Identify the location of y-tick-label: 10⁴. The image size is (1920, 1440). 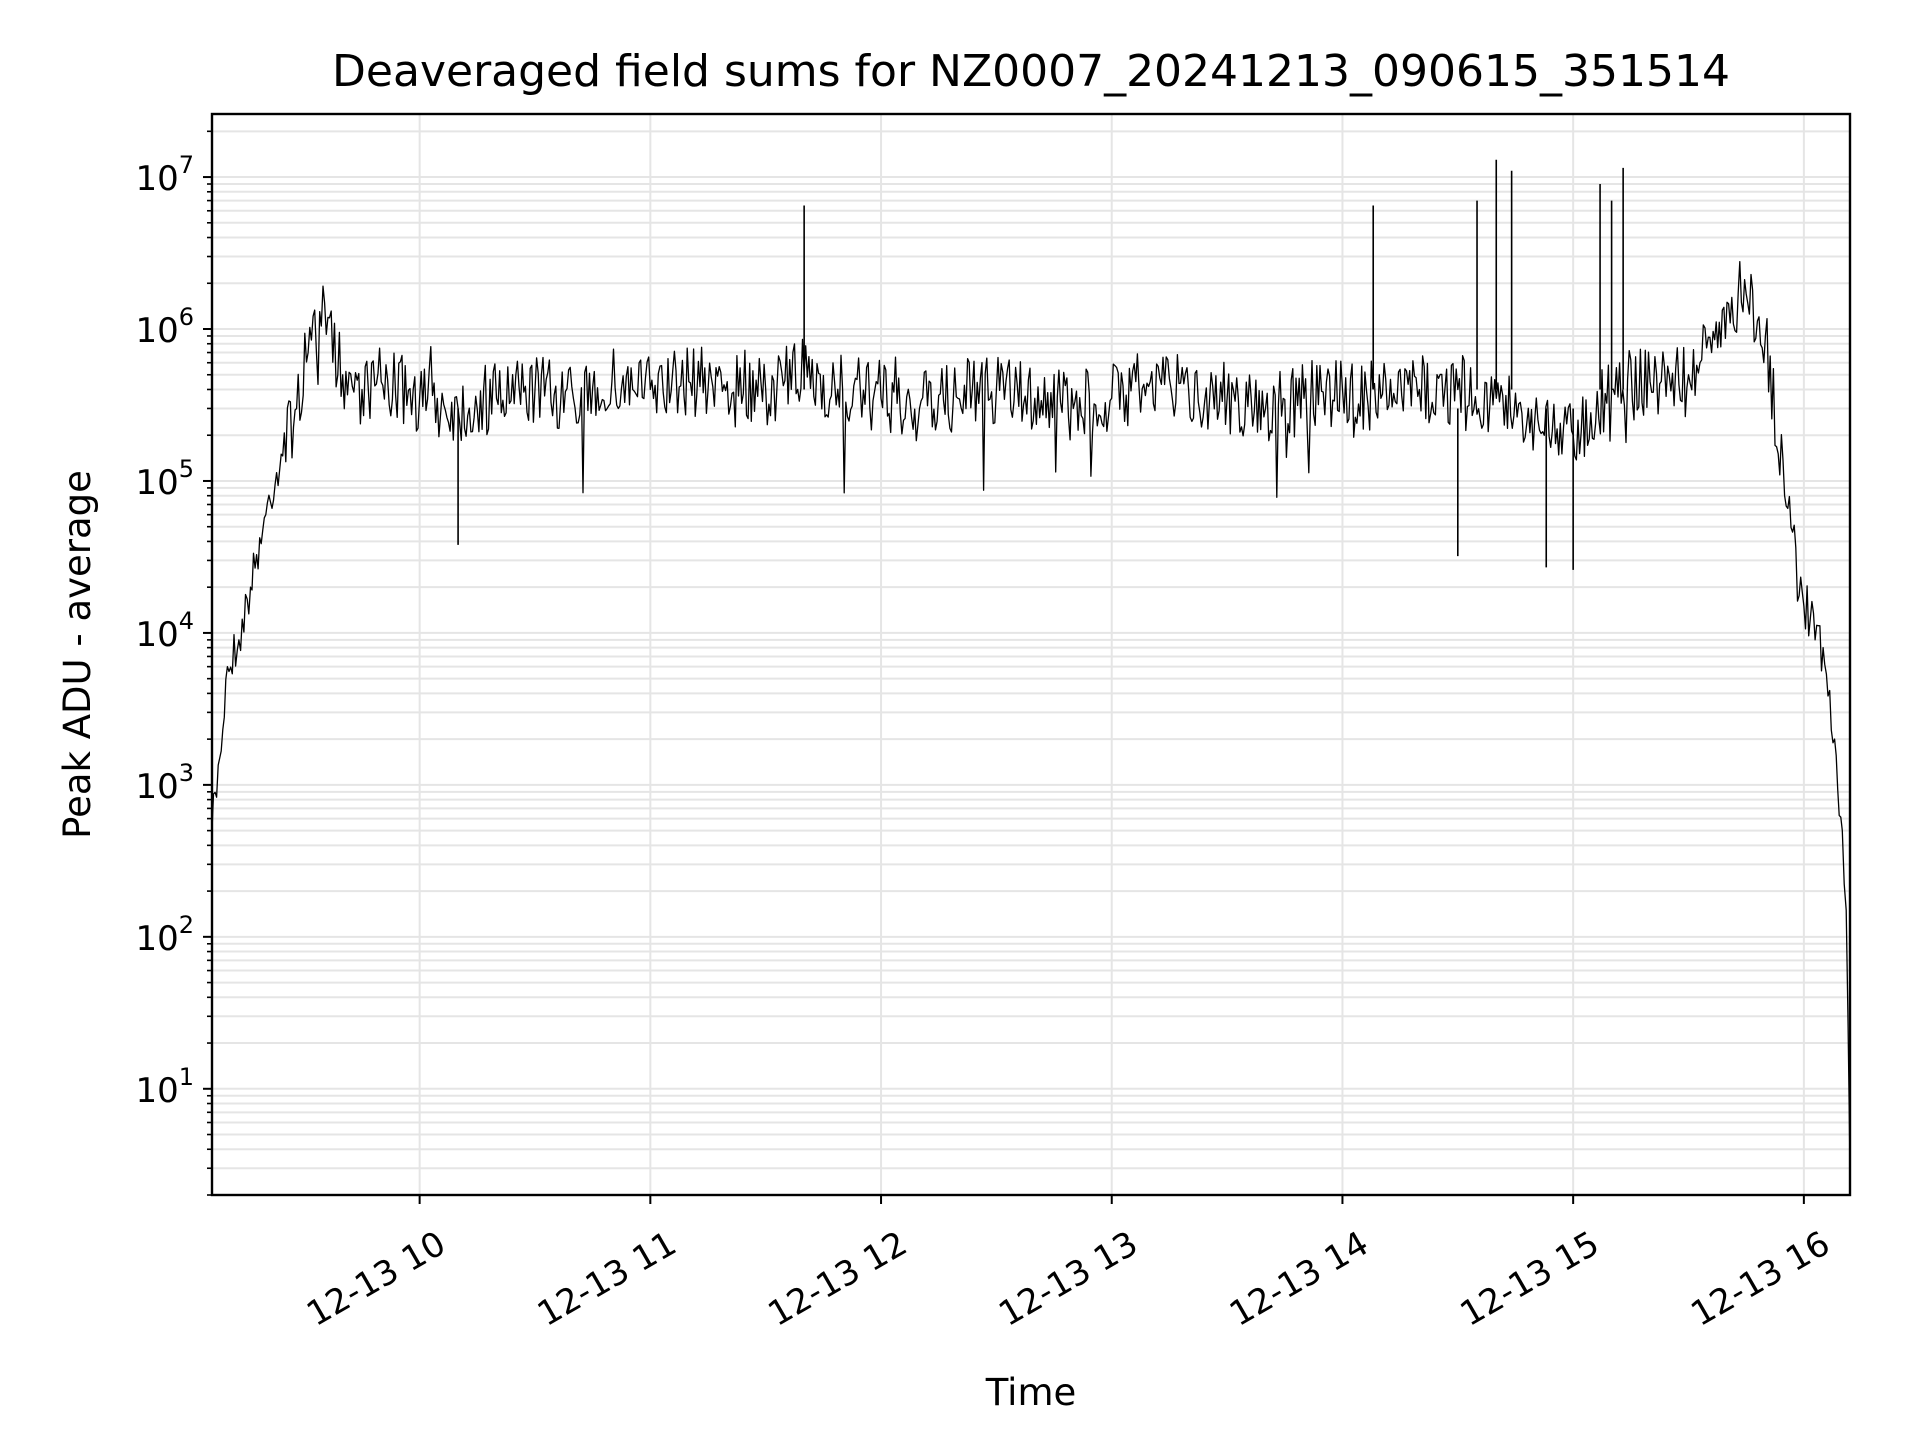
(164, 631).